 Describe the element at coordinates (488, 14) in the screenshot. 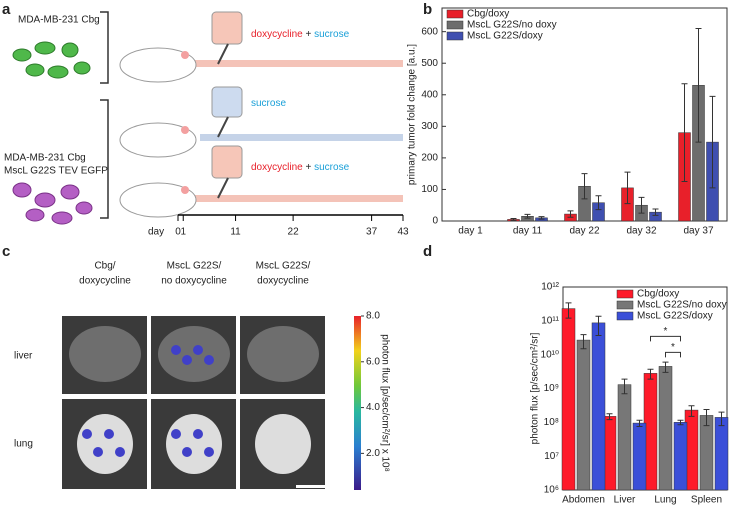

I see `legend-label: Cbg/doxy` at that location.